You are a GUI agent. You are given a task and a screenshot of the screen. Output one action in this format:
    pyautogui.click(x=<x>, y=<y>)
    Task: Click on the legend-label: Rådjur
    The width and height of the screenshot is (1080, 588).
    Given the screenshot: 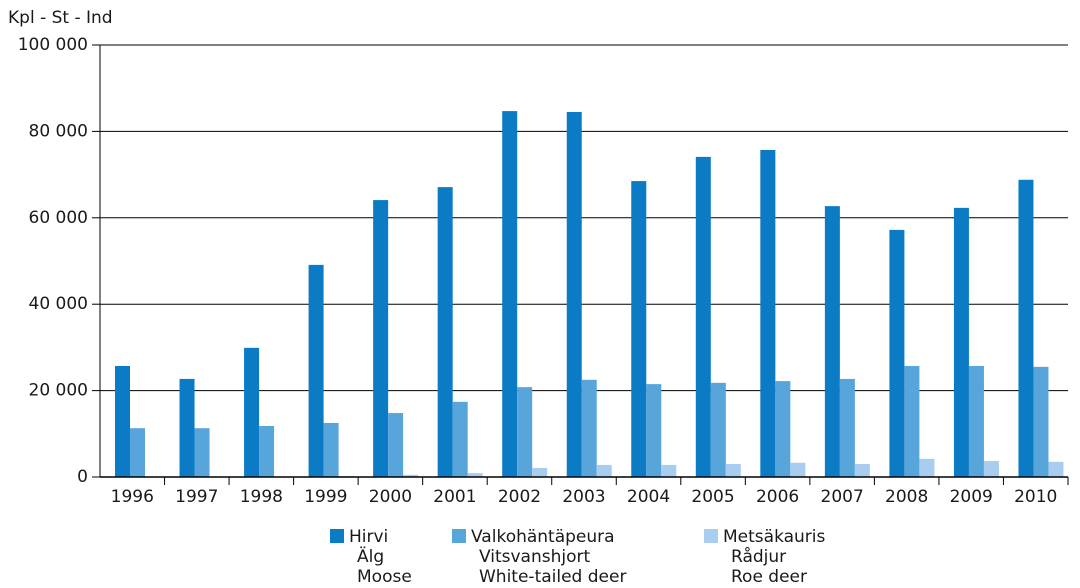 What is the action you would take?
    pyautogui.click(x=758, y=556)
    